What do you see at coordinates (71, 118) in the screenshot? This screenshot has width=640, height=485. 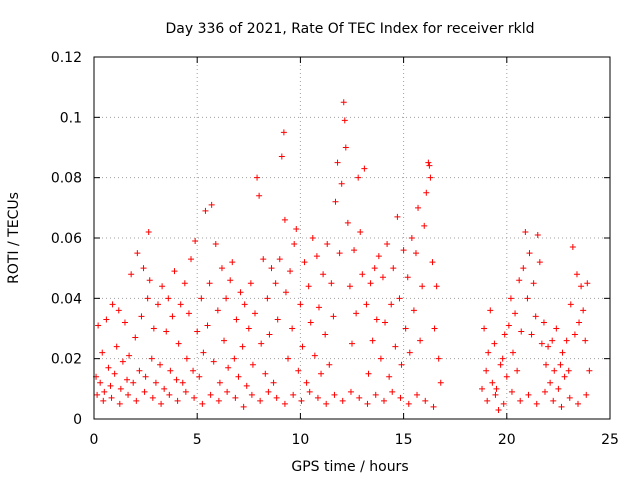 I see `y-tick-label: 0.1` at bounding box center [71, 118].